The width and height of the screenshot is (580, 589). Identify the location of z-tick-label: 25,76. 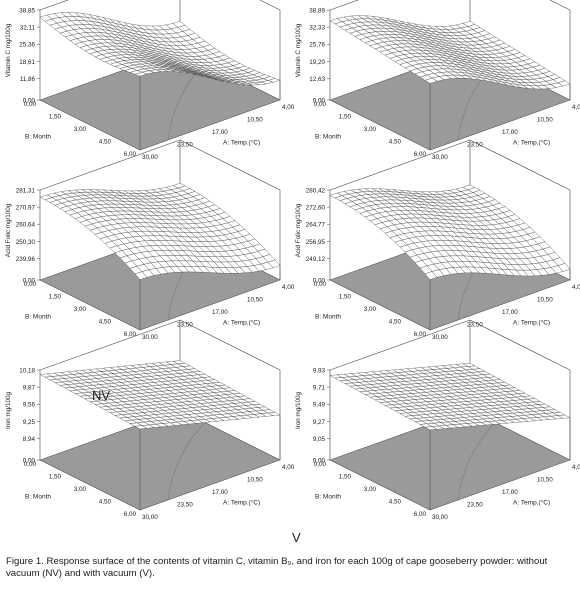
(317, 45).